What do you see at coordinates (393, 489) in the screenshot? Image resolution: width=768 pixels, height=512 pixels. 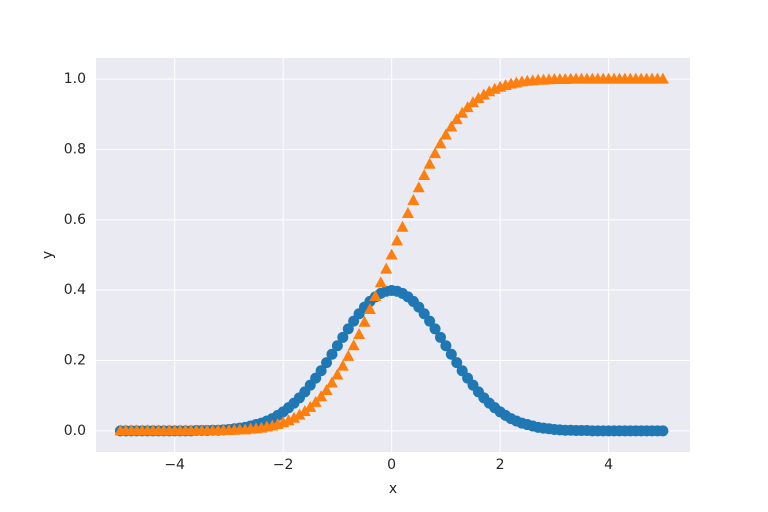 I see `x-axis-label: x` at bounding box center [393, 489].